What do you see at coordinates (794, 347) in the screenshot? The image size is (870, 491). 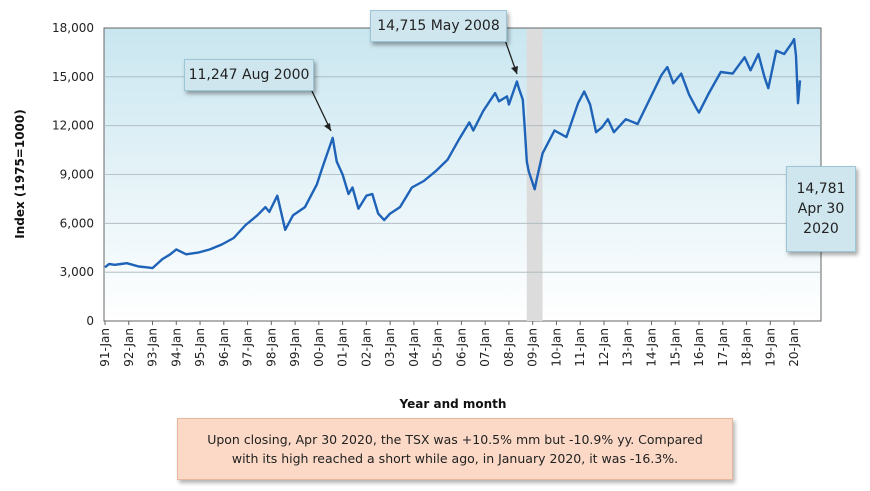 I see `x-tick-label: 20-Jan` at bounding box center [794, 347].